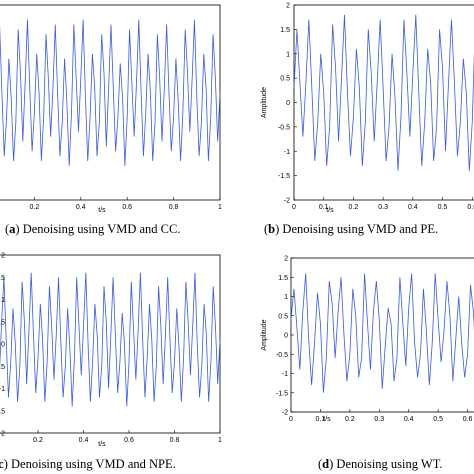 The height and width of the screenshot is (474, 474). I want to click on panel-a-caption: (a) Denoising using VMD and CC., so click(92, 229).